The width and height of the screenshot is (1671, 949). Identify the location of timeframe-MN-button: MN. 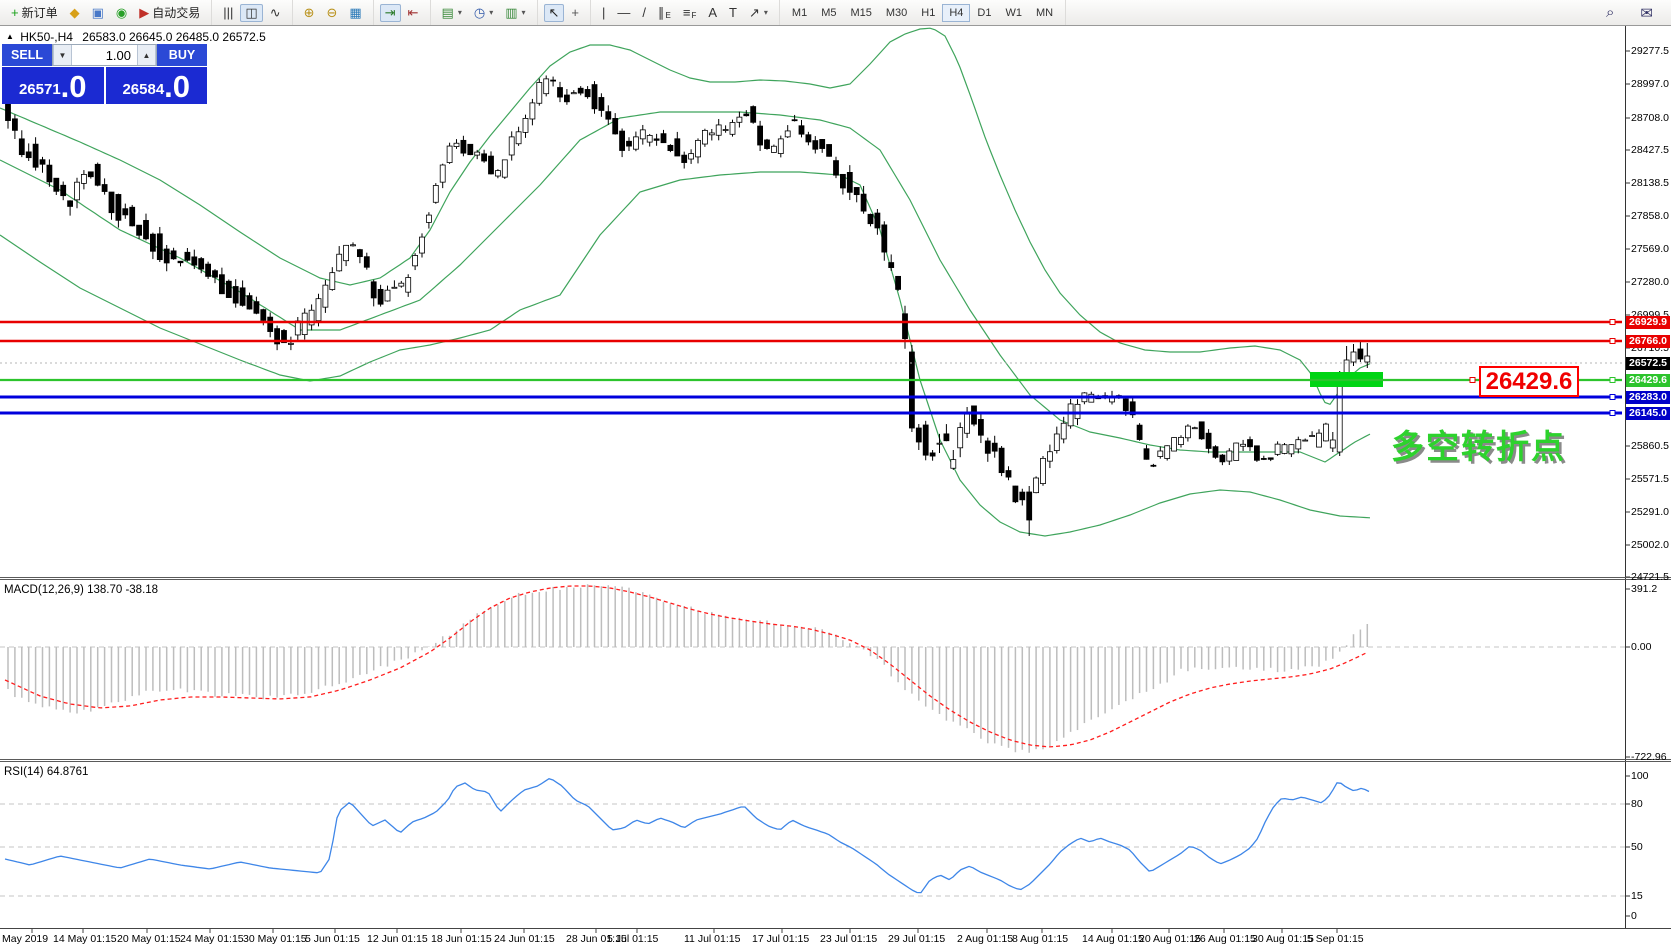
(1044, 12).